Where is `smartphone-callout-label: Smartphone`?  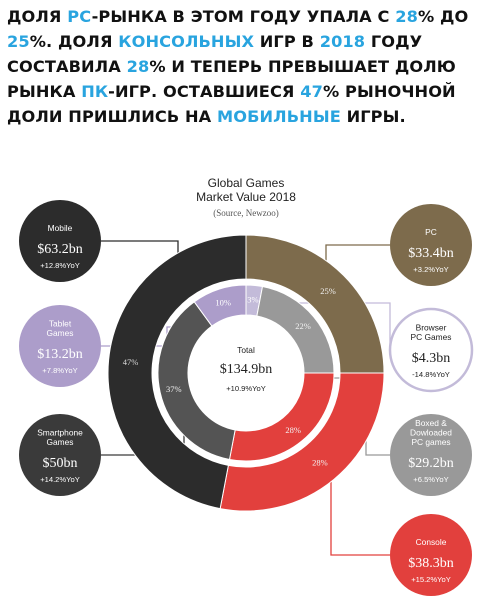
smartphone-callout-label: Smartphone is located at coordinates (60, 433).